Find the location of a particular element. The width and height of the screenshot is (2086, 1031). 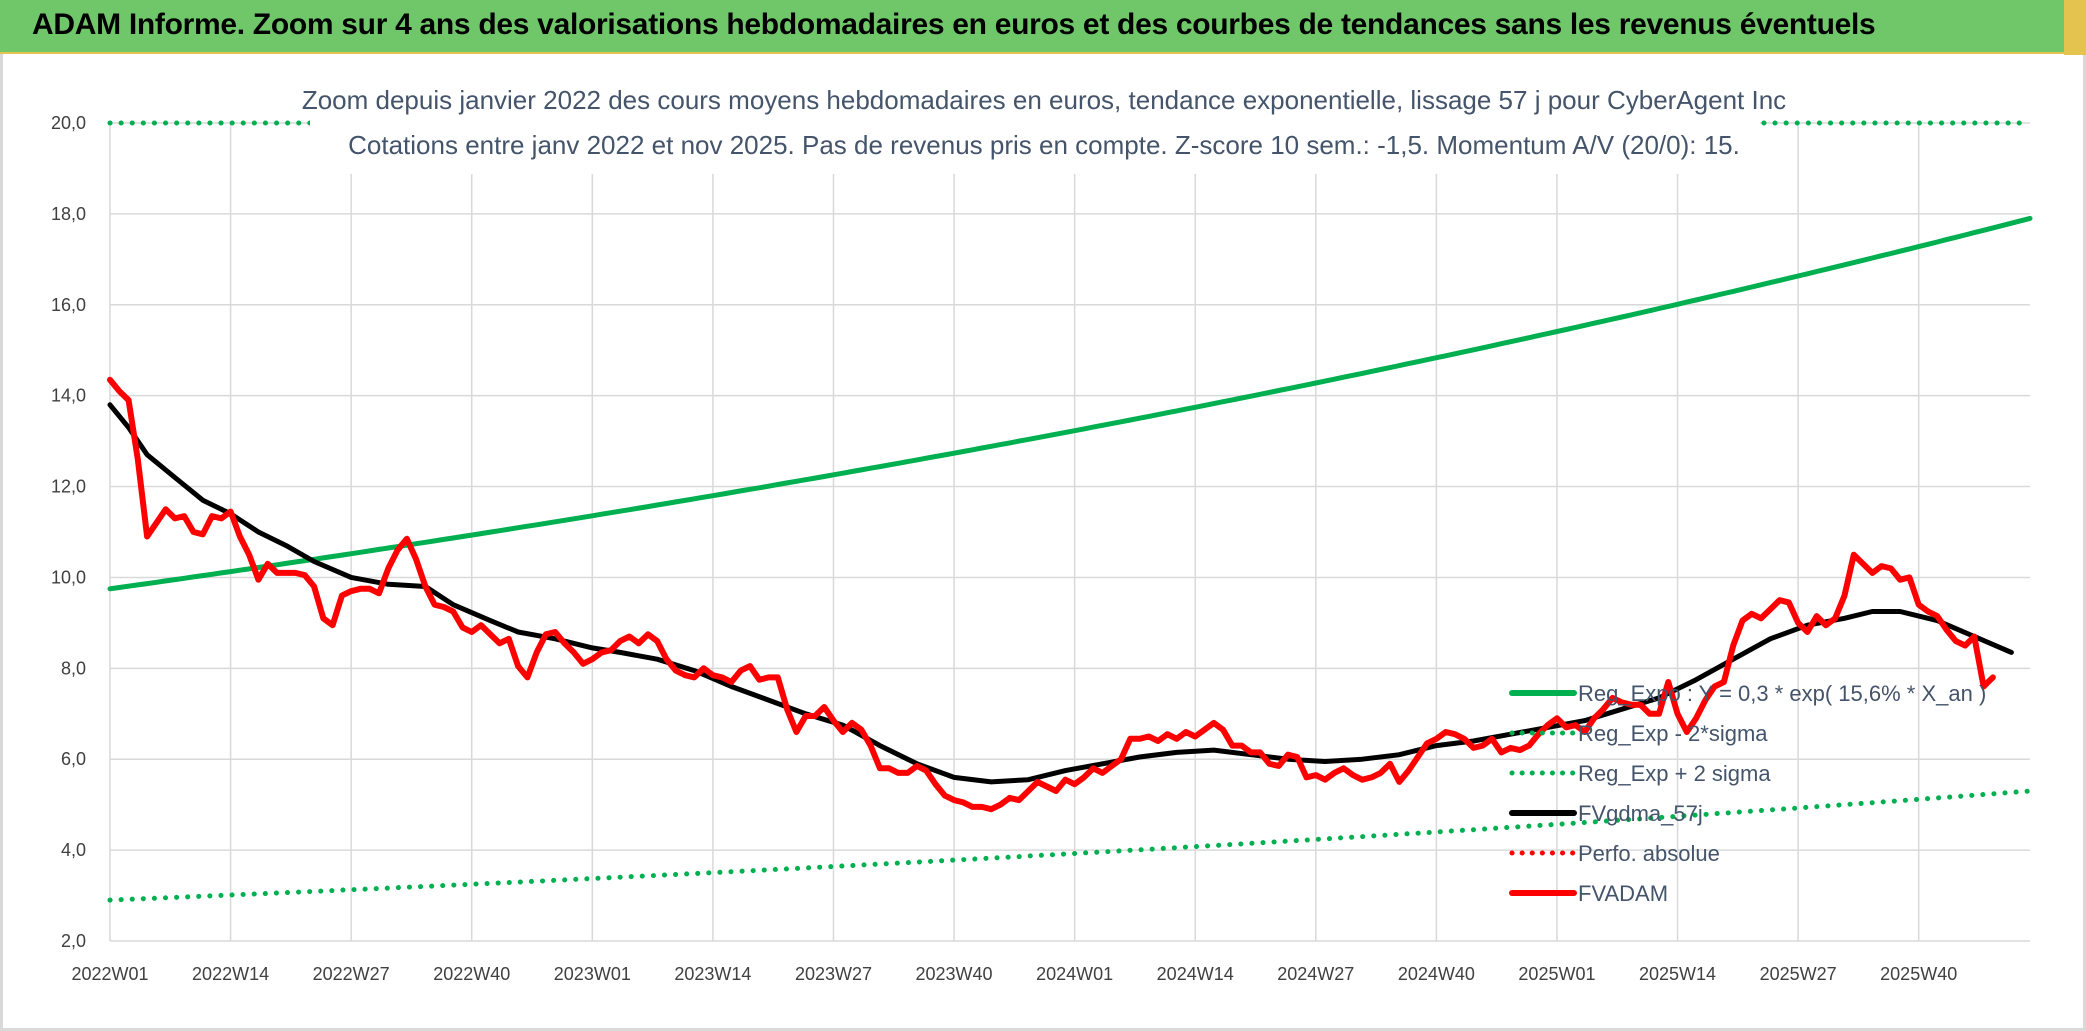

x-tick-label: 2024W27 is located at coordinates (1315, 974).